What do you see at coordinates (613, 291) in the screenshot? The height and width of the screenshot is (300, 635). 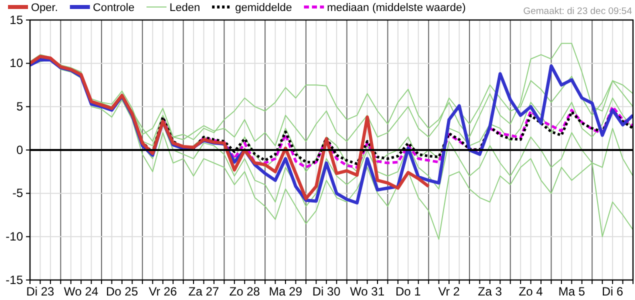 I see `x-tick-label: Di 6` at bounding box center [613, 291].